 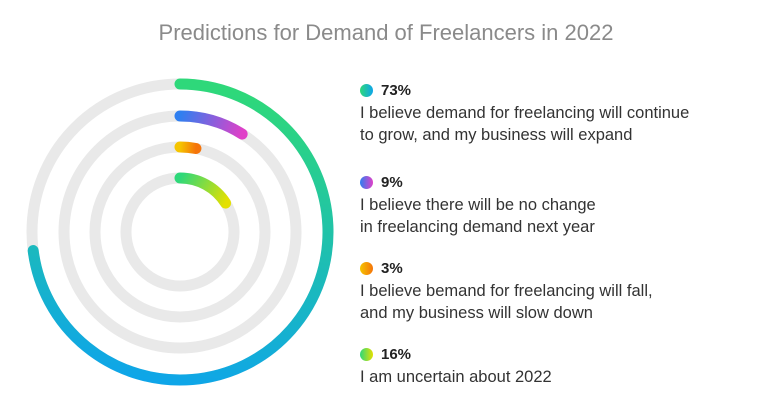 I want to click on legend-item: 16% I am uncertain about 2022, so click(x=456, y=366).